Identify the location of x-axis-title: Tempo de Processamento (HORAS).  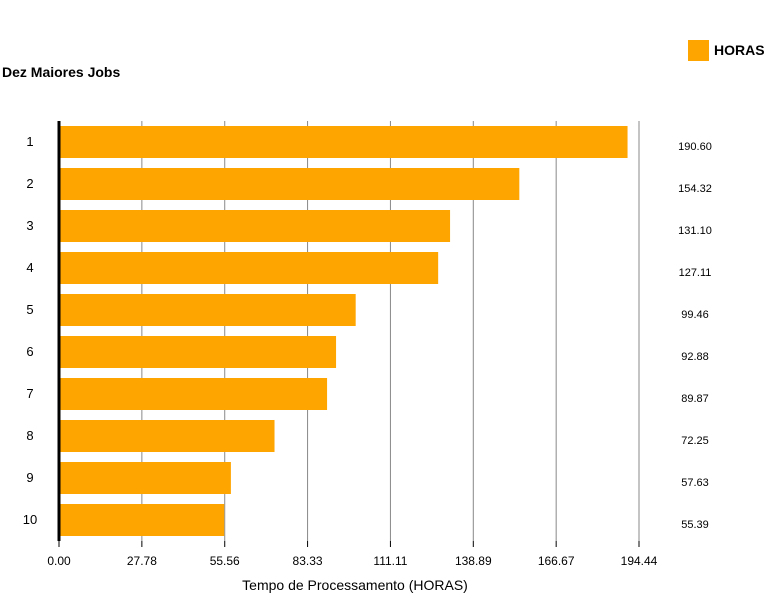
(355, 585).